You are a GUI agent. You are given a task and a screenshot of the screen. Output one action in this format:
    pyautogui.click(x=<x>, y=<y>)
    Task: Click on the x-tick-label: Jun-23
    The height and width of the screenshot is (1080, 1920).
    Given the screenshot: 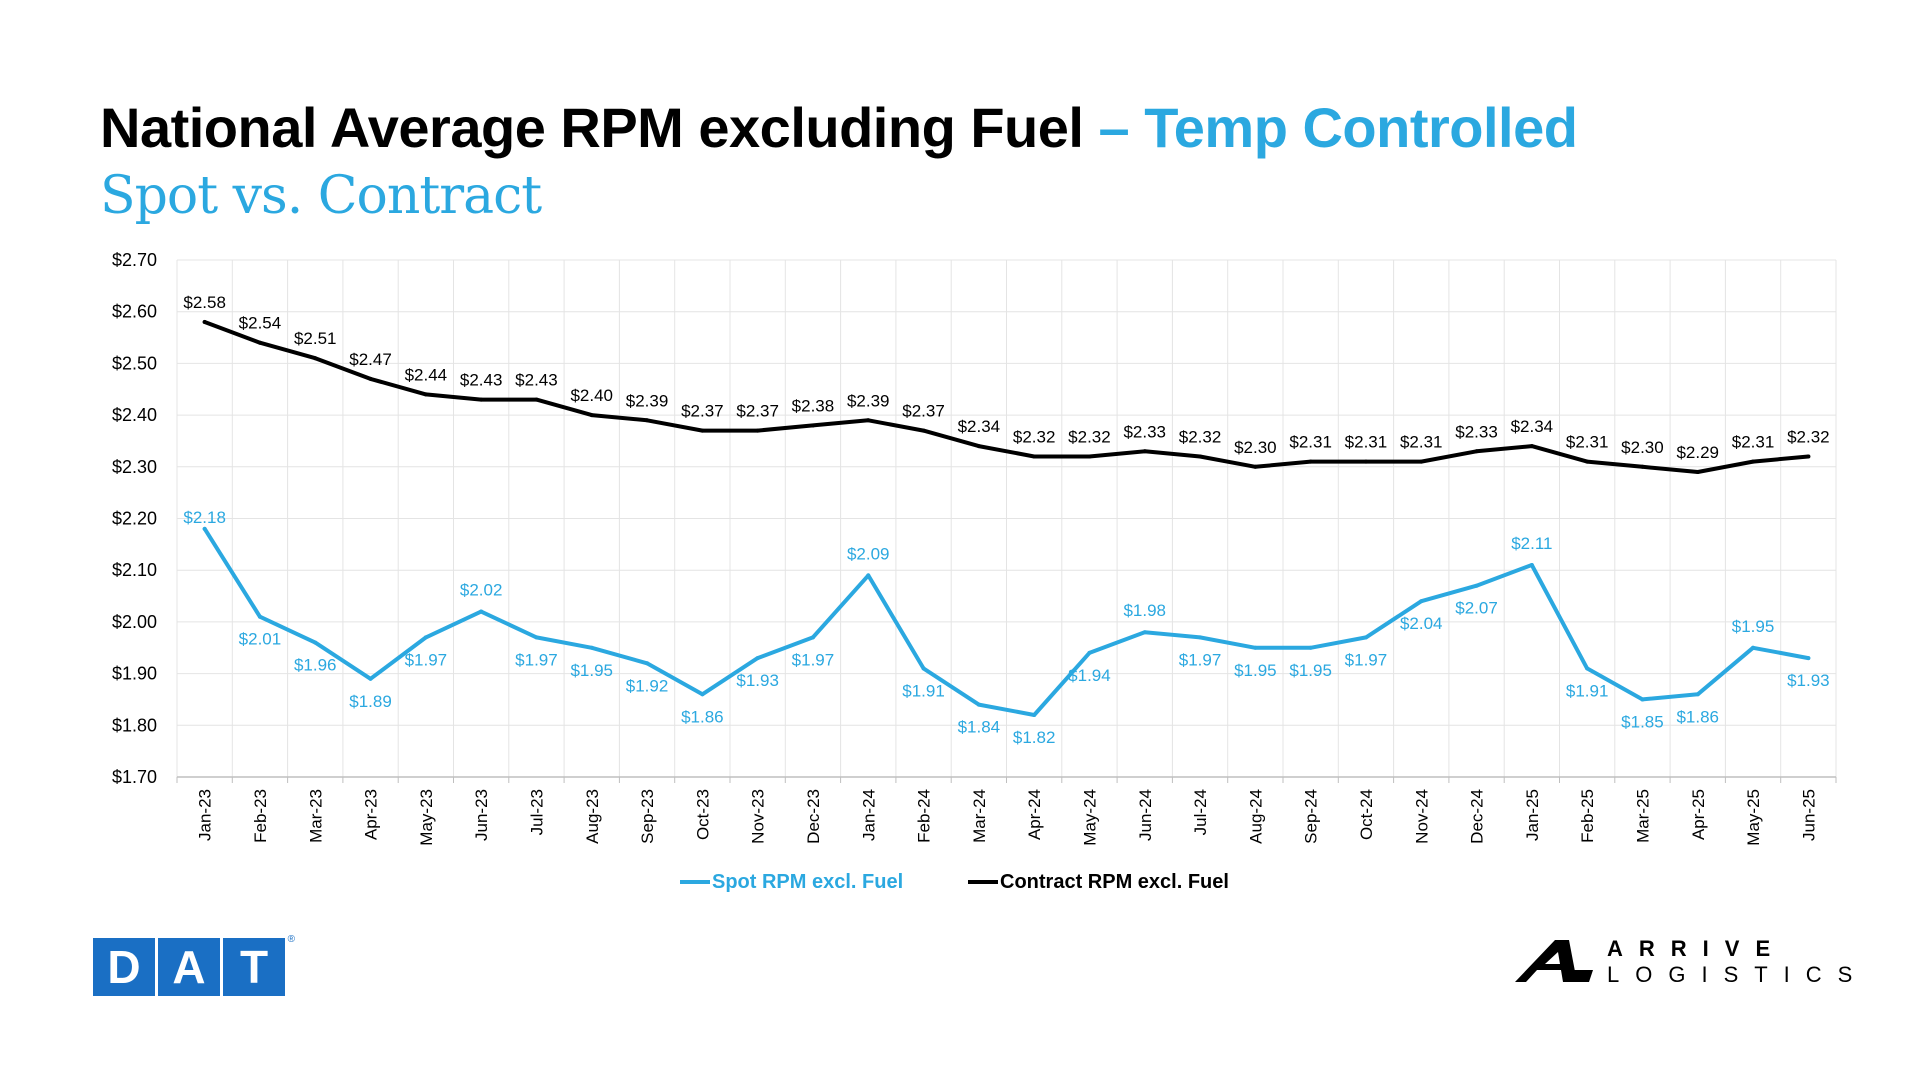 What is the action you would take?
    pyautogui.click(x=481, y=815)
    